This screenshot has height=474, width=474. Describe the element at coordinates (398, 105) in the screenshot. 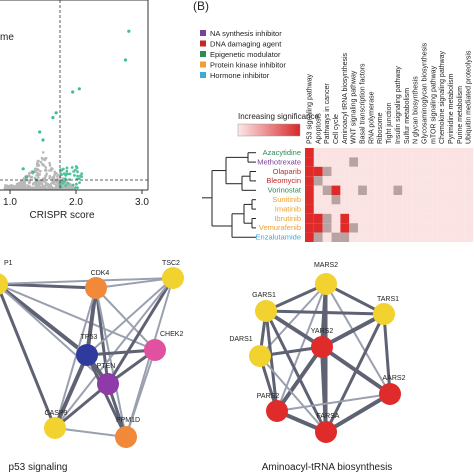

I see `pathway-label: Insulin signaling pathway` at that location.